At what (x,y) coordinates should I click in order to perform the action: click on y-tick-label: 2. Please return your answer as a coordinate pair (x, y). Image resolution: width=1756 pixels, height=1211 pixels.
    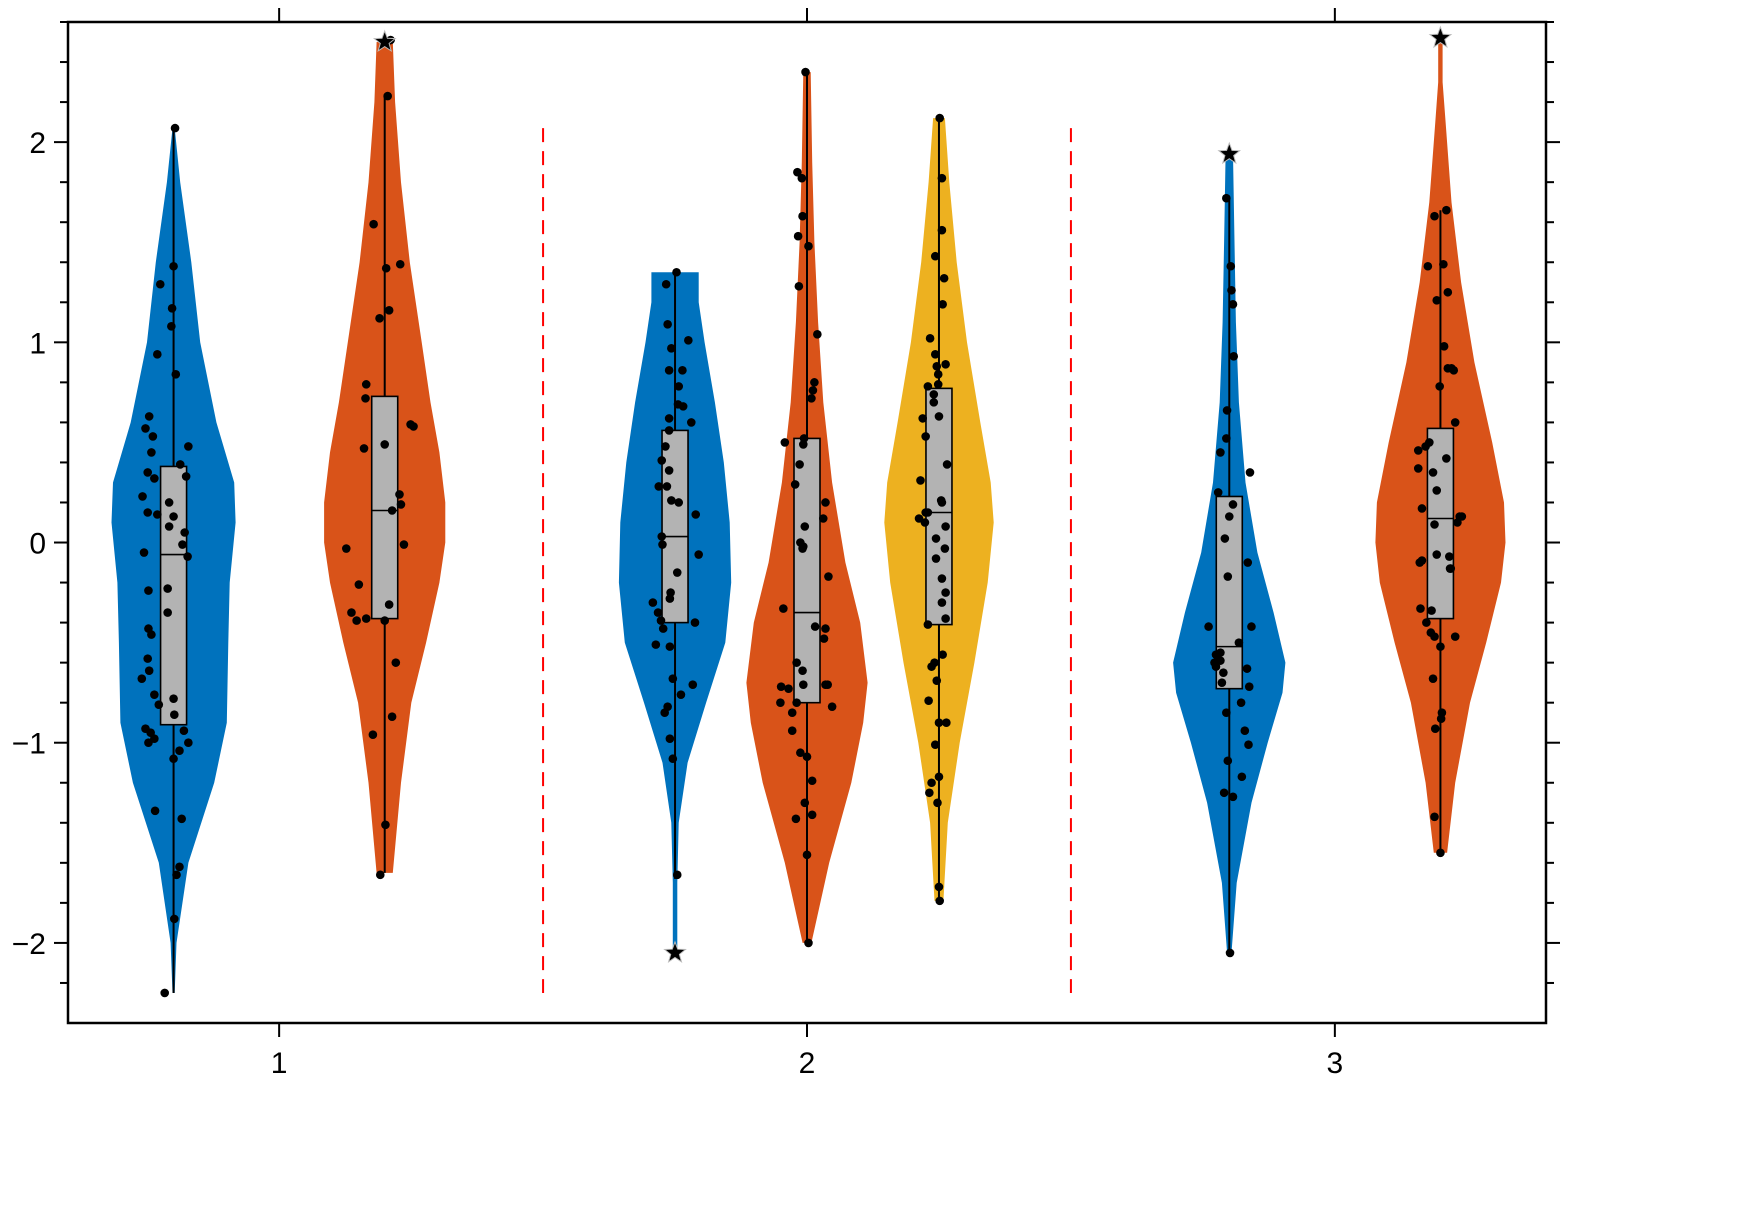
    Looking at the image, I should click on (37, 143).